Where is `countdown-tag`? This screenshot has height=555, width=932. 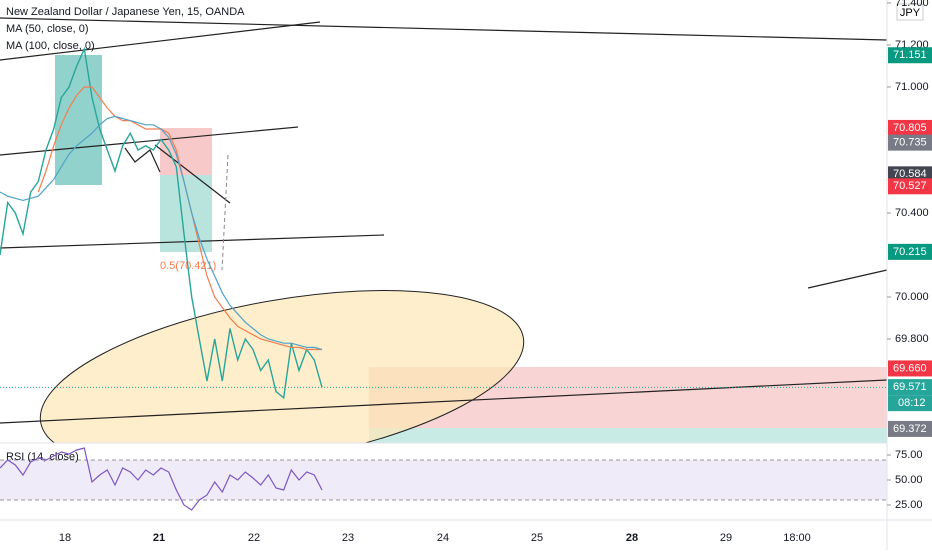 countdown-tag is located at coordinates (910, 403).